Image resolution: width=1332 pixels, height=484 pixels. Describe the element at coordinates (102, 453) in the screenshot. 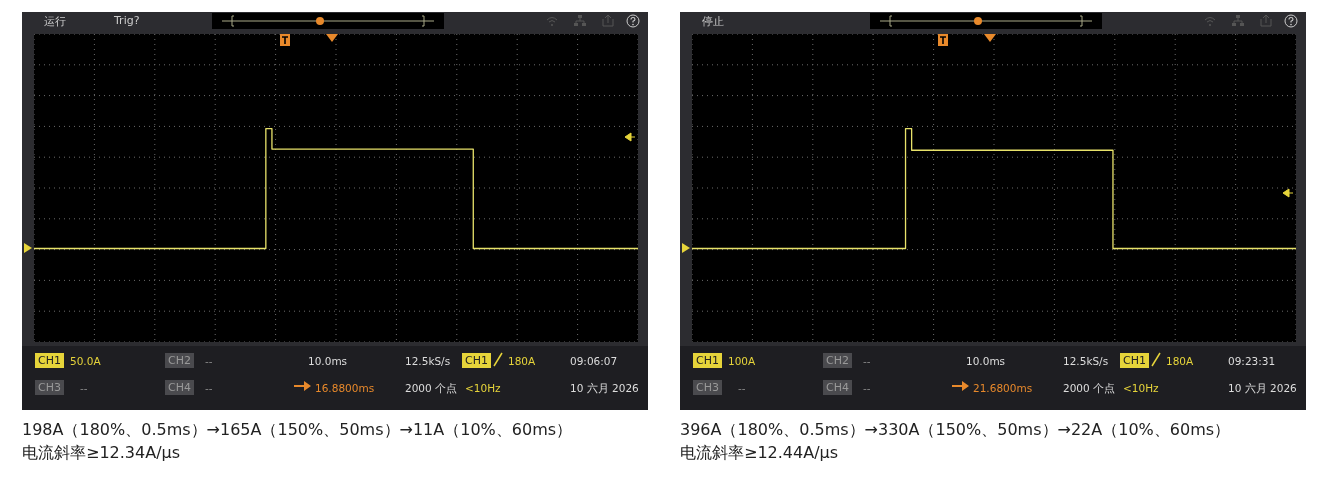

I see `text: 电流斜率≥12.34A/μs` at that location.